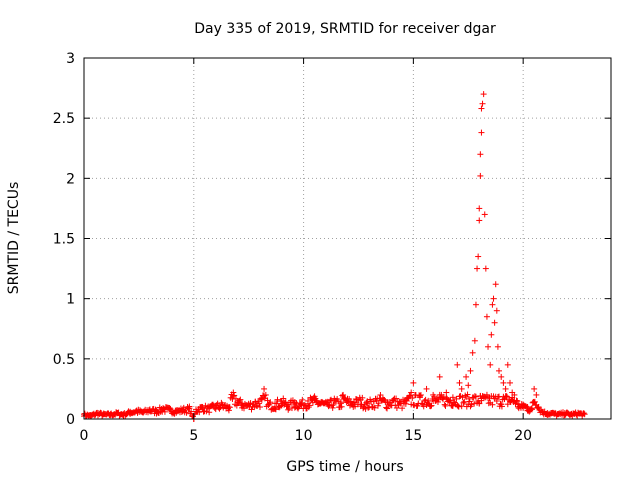 Image resolution: width=640 pixels, height=480 pixels. I want to click on x-tick-label: 0, so click(84, 436).